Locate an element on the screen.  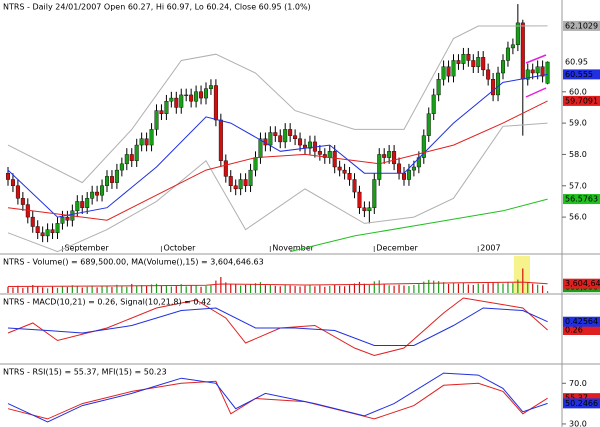
y-tick-label: 30.0 is located at coordinates (578, 423).